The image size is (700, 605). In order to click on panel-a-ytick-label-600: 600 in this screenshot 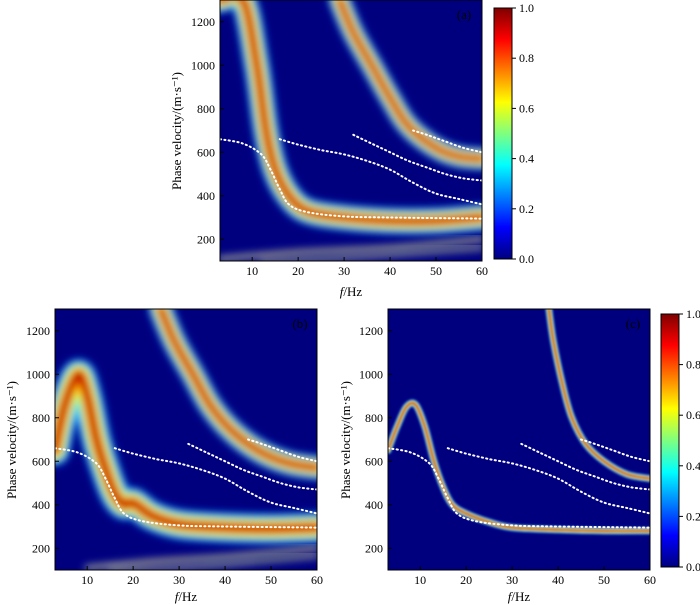, I will do `click(206, 152)`.